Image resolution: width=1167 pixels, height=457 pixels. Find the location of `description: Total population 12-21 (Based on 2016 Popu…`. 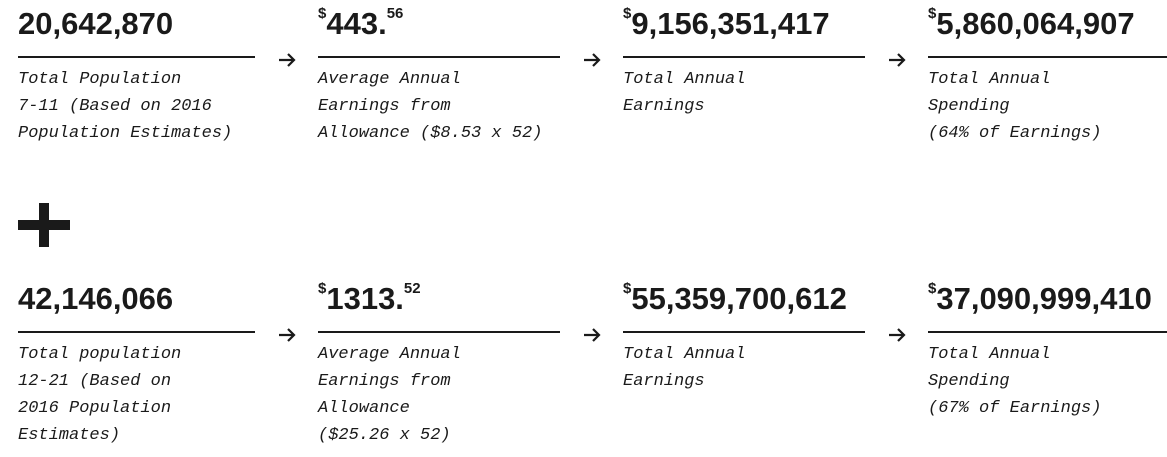

description: Total population 12-21 (Based on 2016 Popu… is located at coordinates (99, 395).